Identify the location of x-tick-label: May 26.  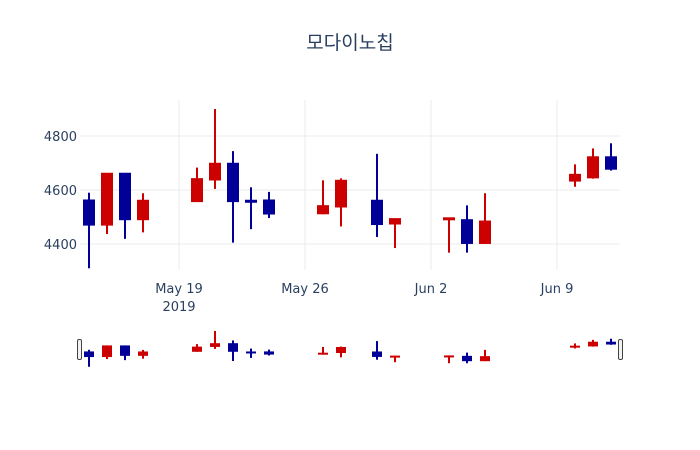
(305, 289).